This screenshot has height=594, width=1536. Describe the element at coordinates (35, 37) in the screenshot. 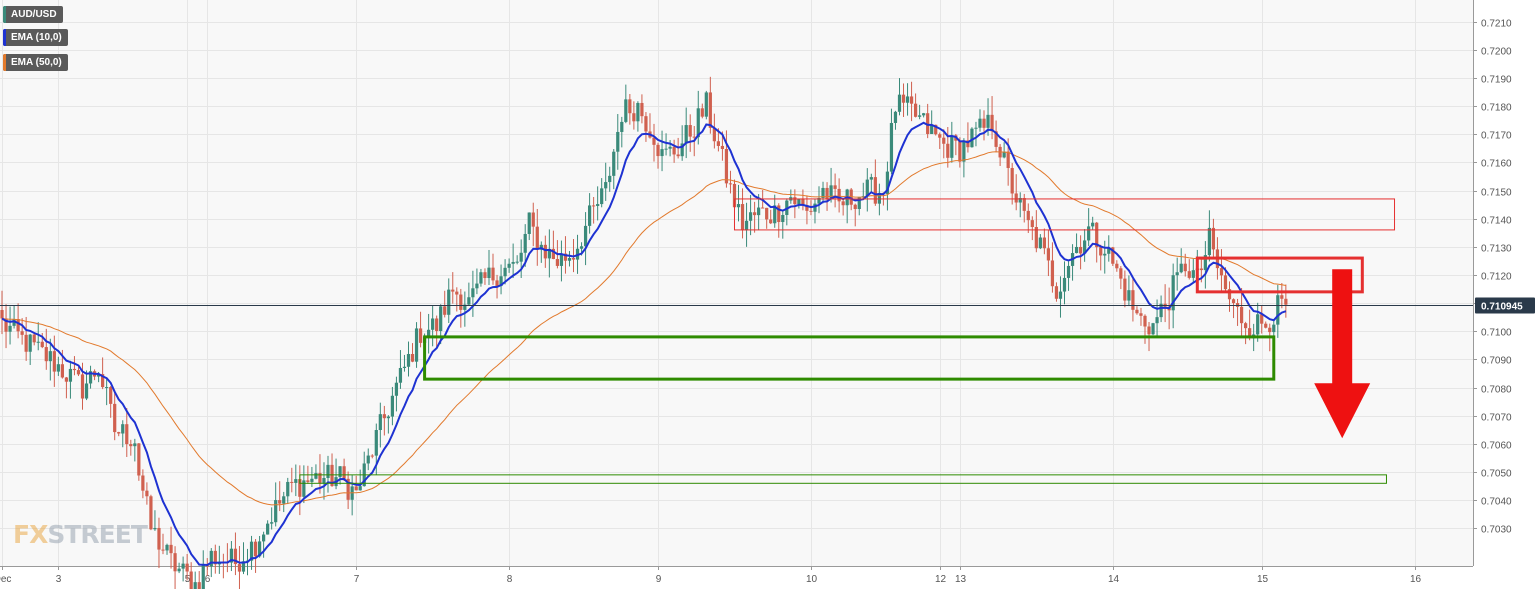

I see `legend-ema10: EMA (10,0)` at that location.